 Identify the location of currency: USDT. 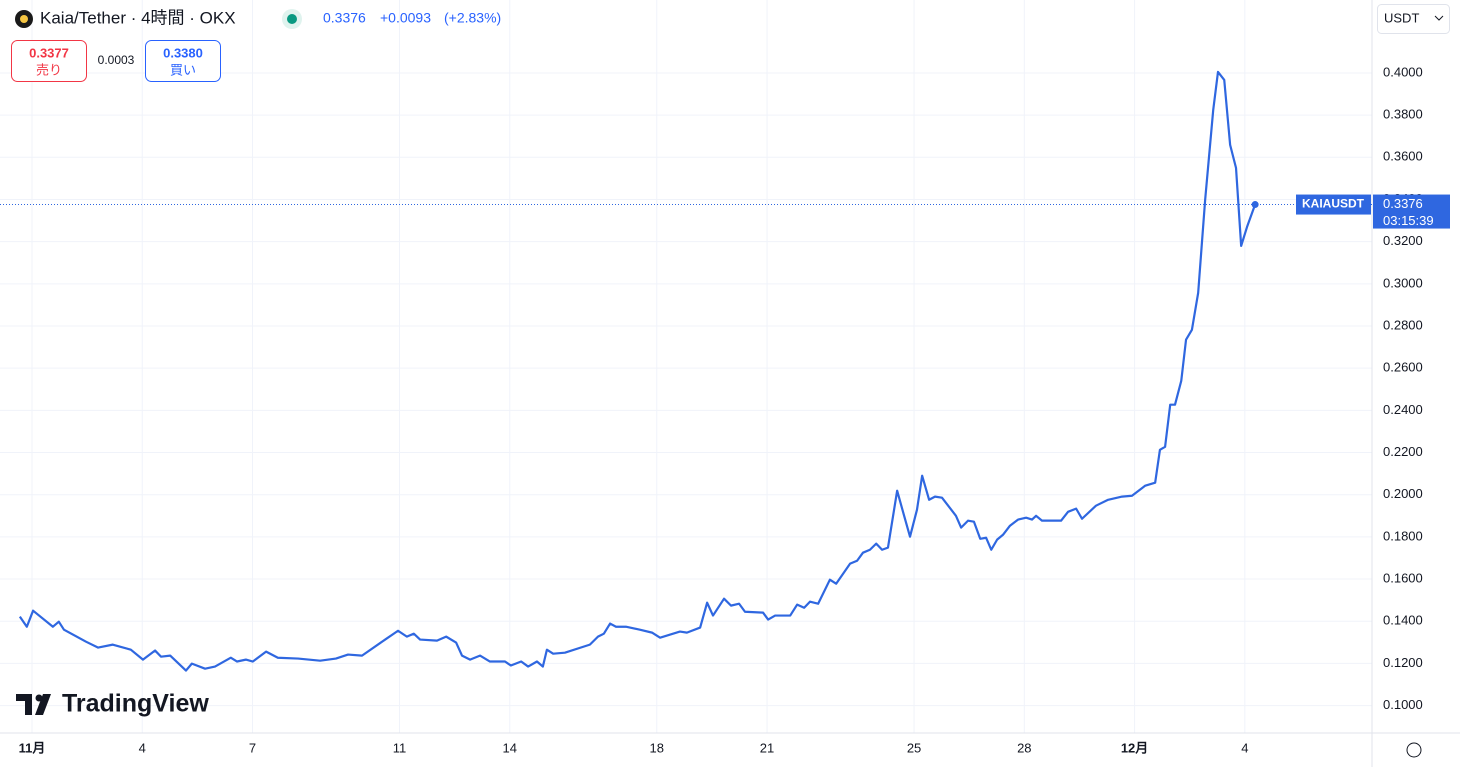
(1401, 17).